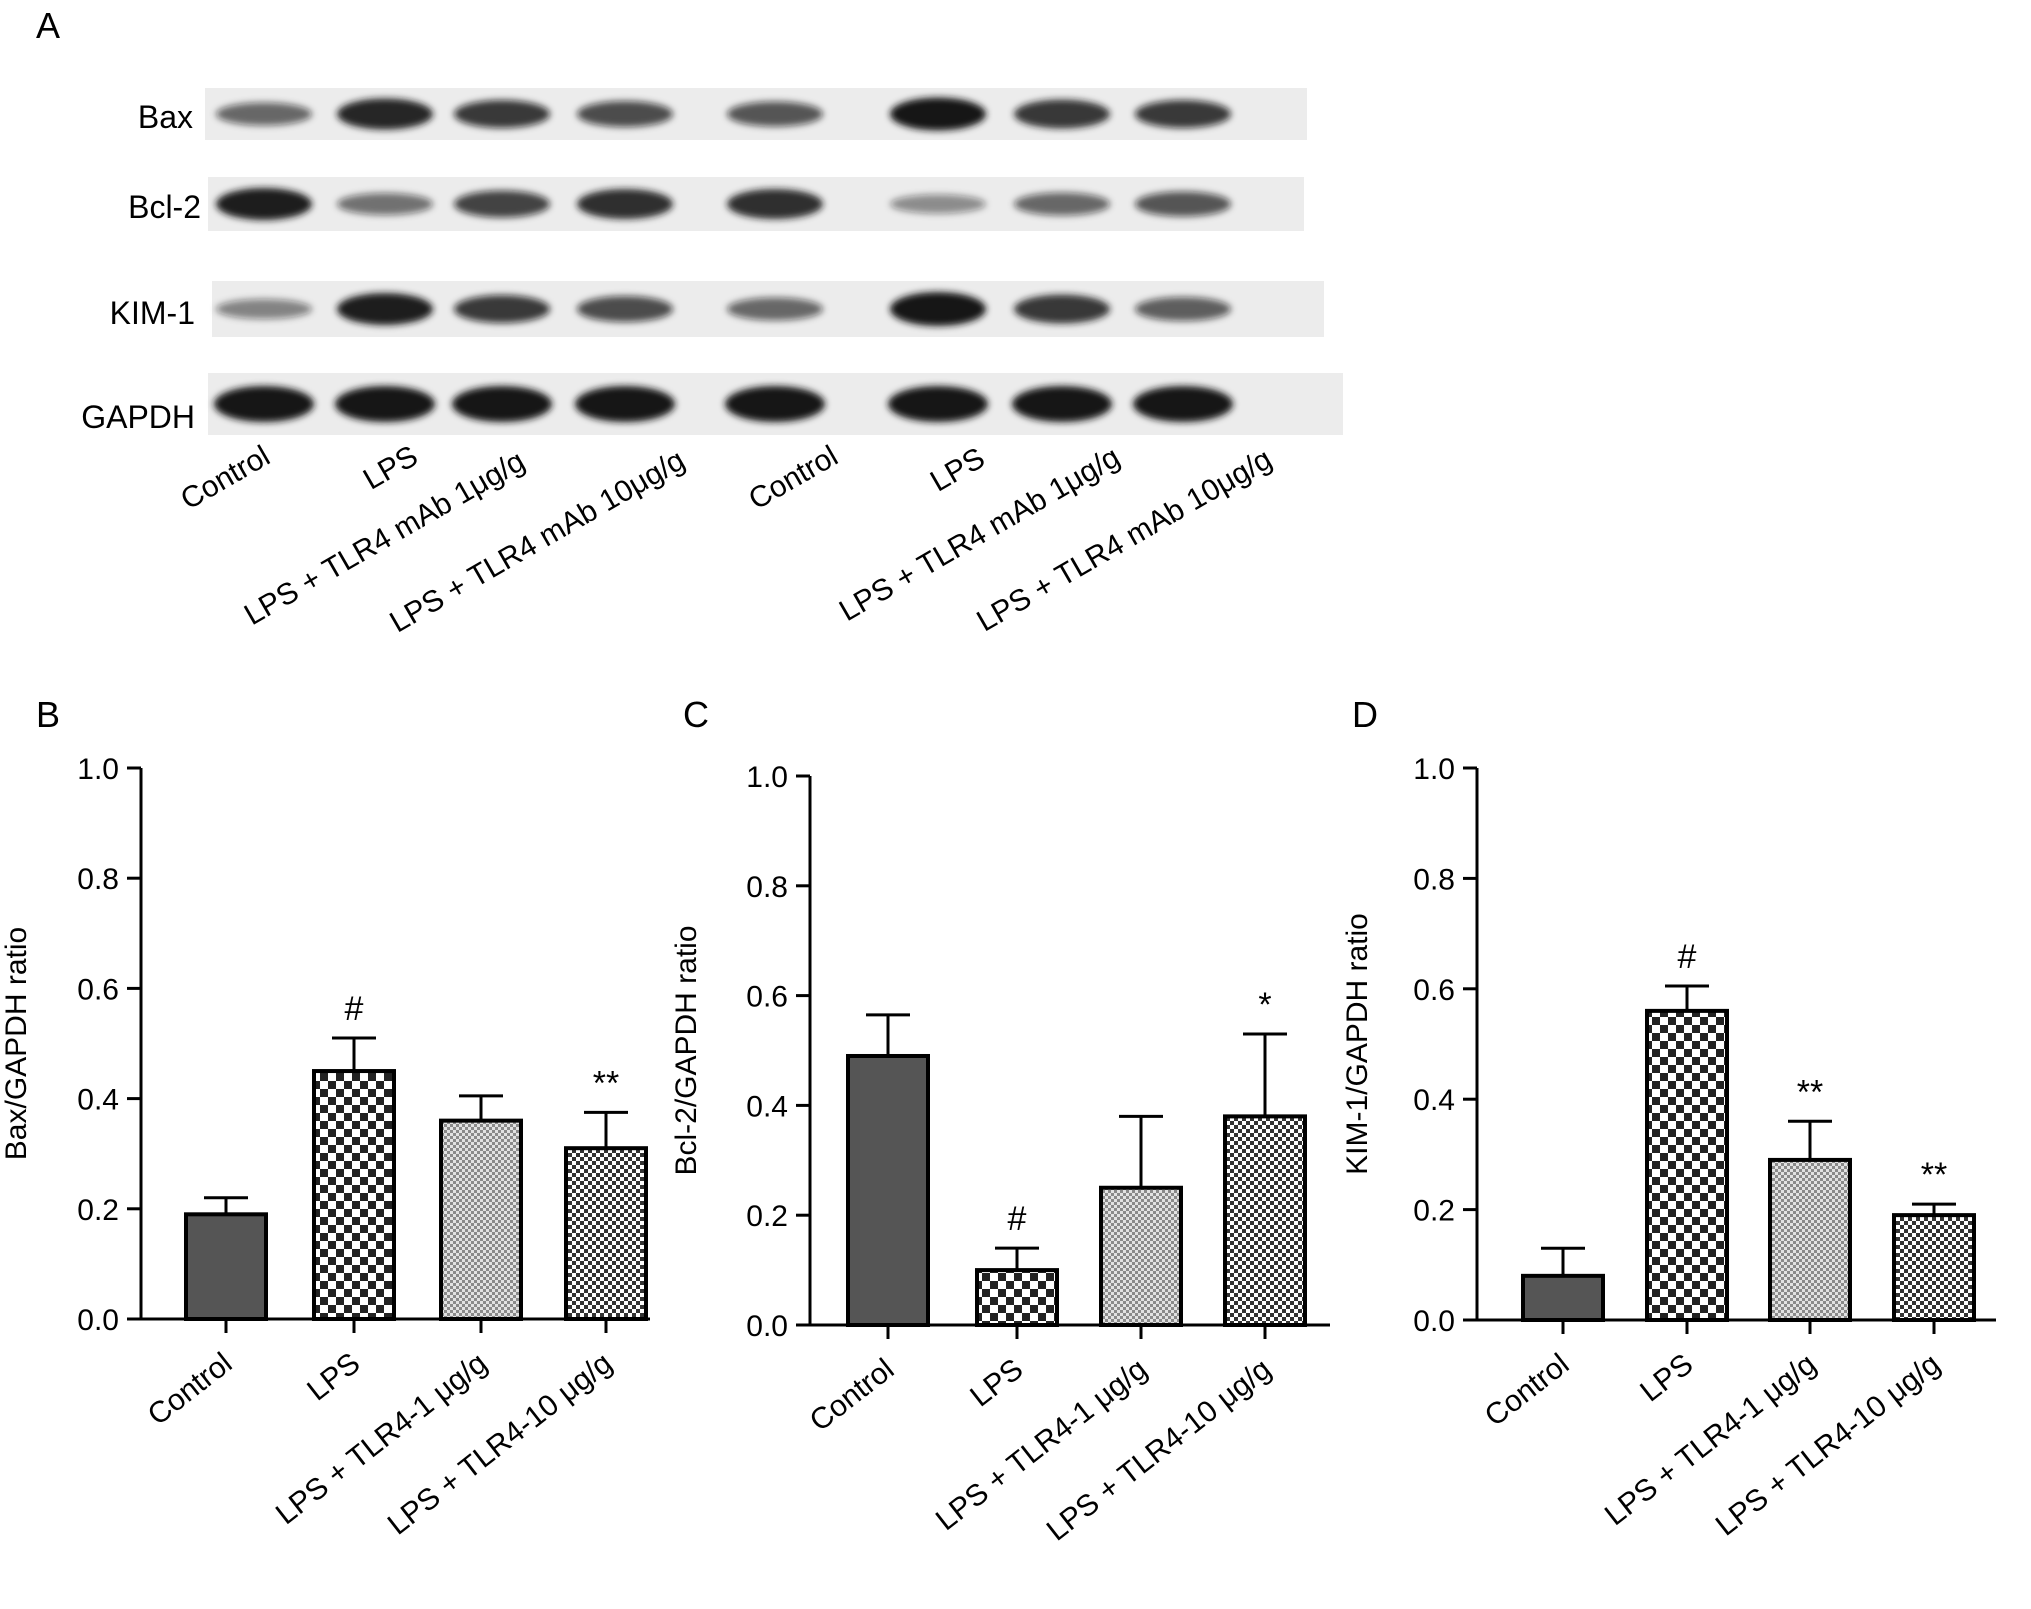 The height and width of the screenshot is (1609, 2031). What do you see at coordinates (686, 1050) in the screenshot?
I see `y-axis-label: Bcl-2/GAPDH ratio` at bounding box center [686, 1050].